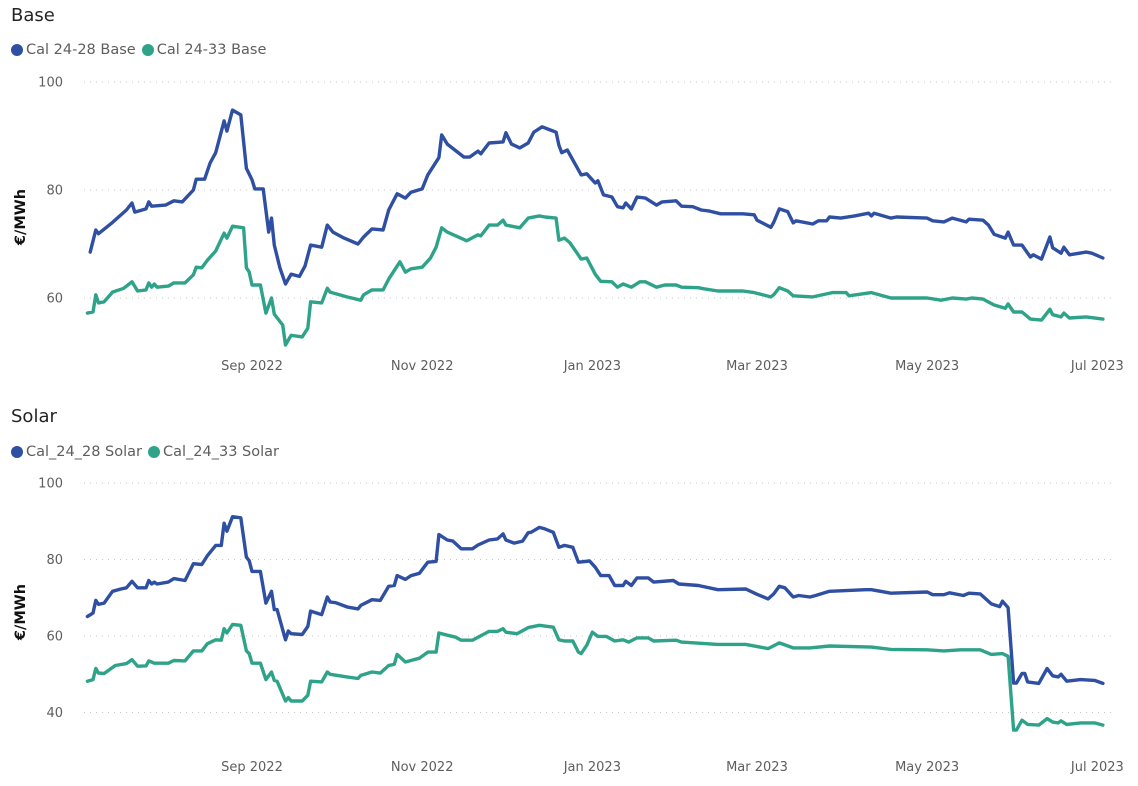 This screenshot has width=1138, height=786. I want to click on legend-item-cal-24-28-solar: Cal_24_28 Solar, so click(76, 452).